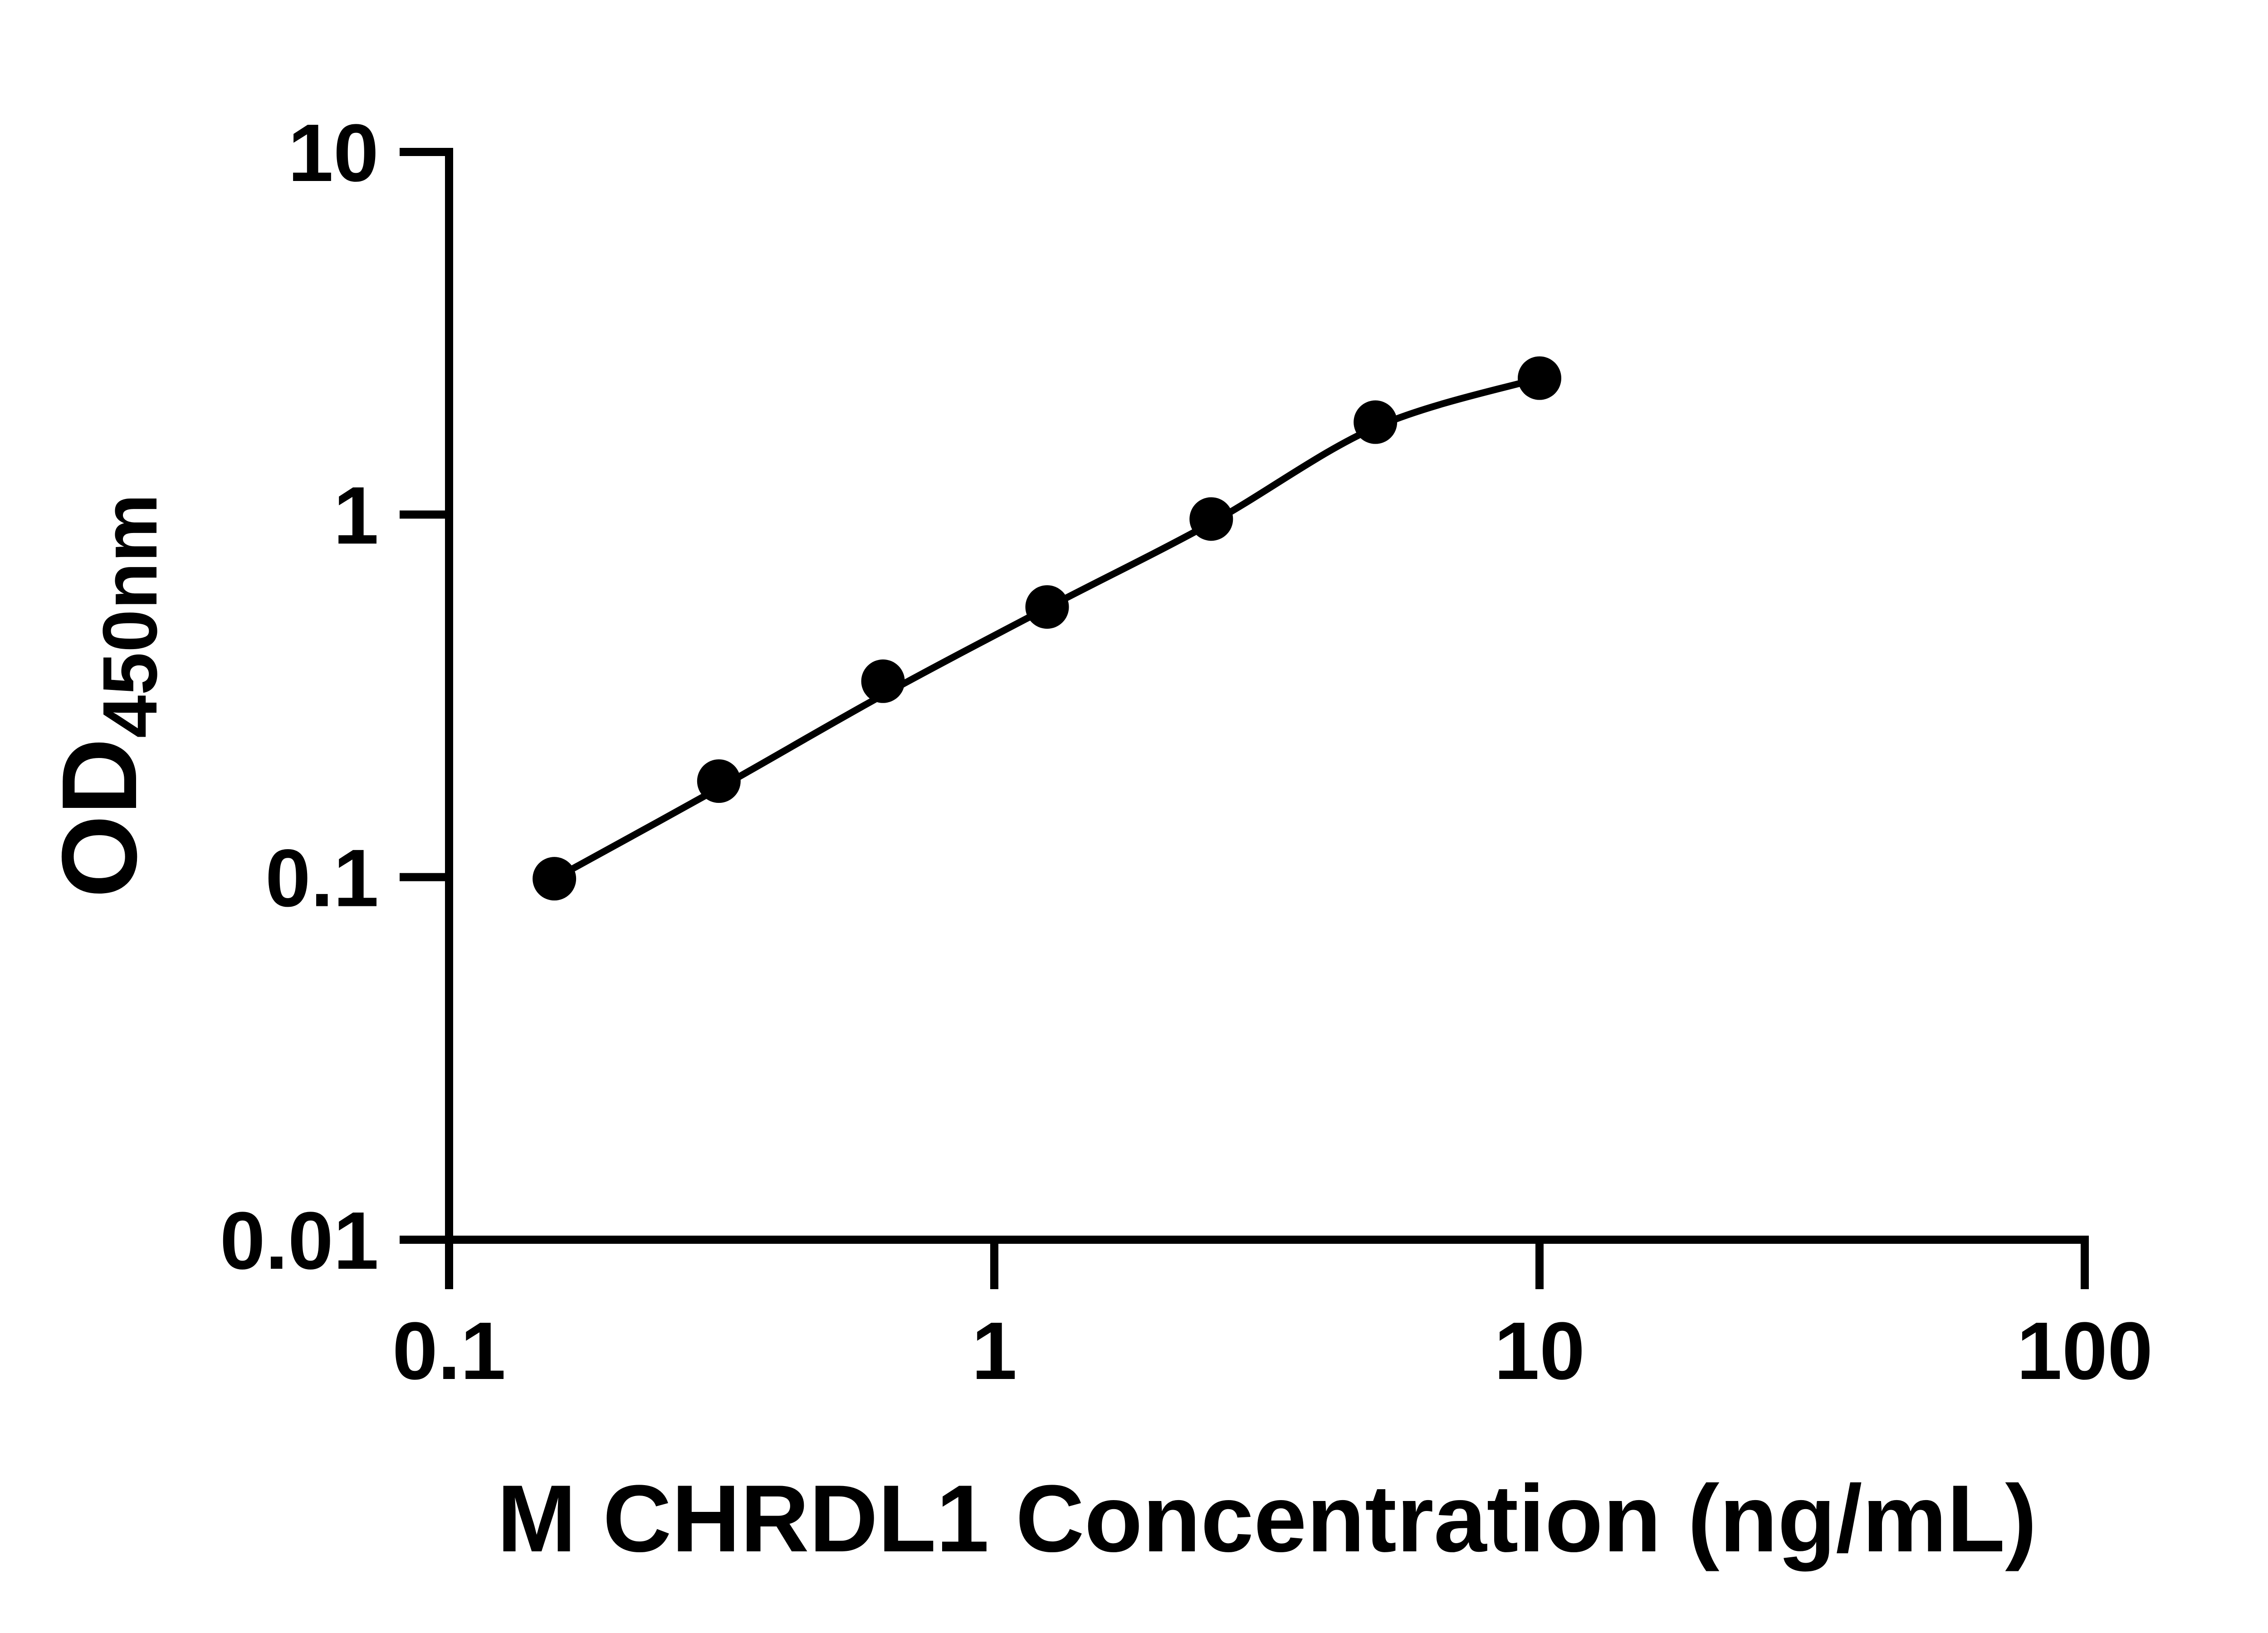 The width and height of the screenshot is (2268, 1633). I want to click on y-axis-title: OD450nm, so click(106, 696).